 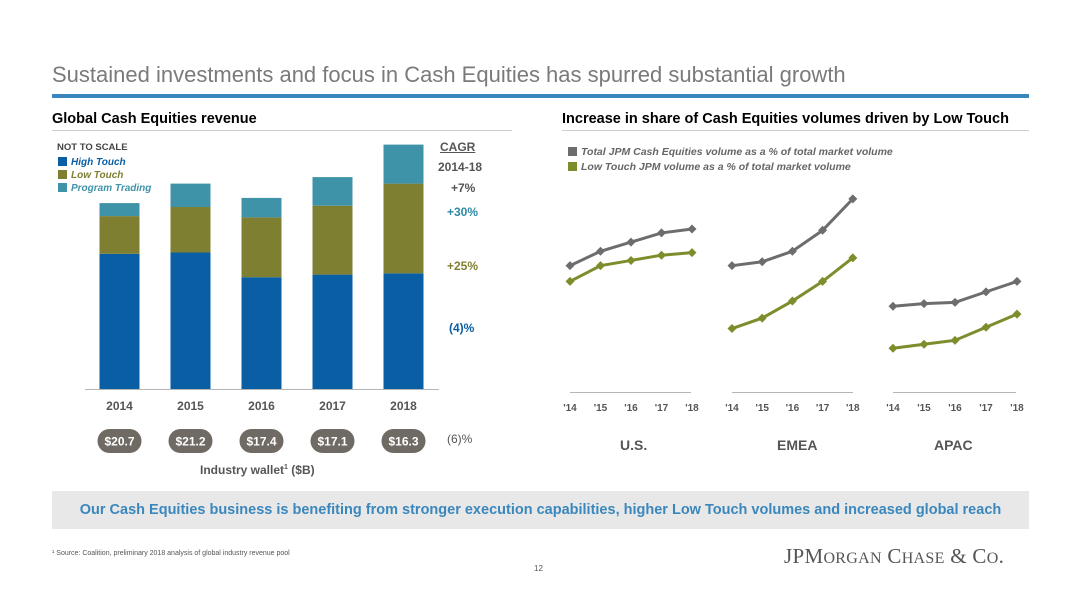 I want to click on bar-x-tick-2017: 2017, so click(x=332, y=406).